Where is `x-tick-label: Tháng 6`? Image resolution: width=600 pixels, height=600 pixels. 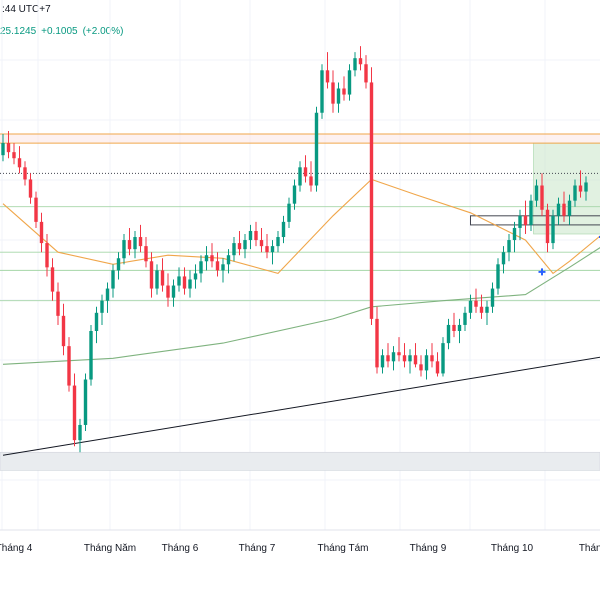 x-tick-label: Tháng 6 is located at coordinates (180, 548).